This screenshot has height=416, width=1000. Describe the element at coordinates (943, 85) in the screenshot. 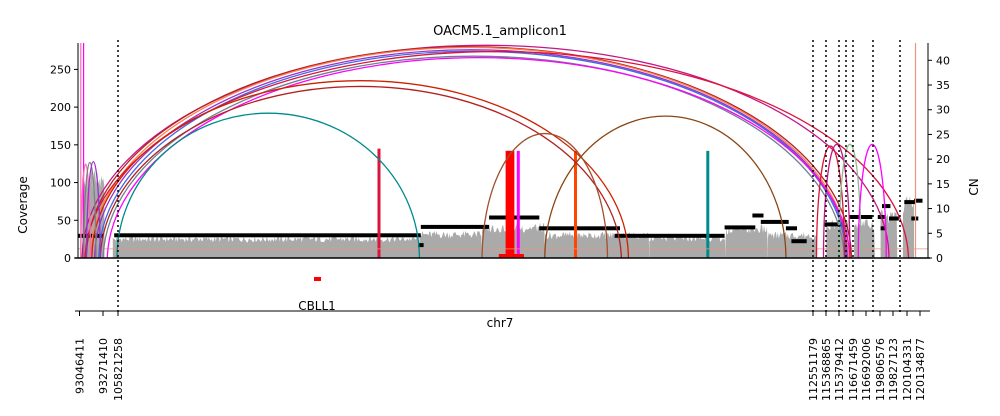

I see `y2-tick-label: 35` at that location.